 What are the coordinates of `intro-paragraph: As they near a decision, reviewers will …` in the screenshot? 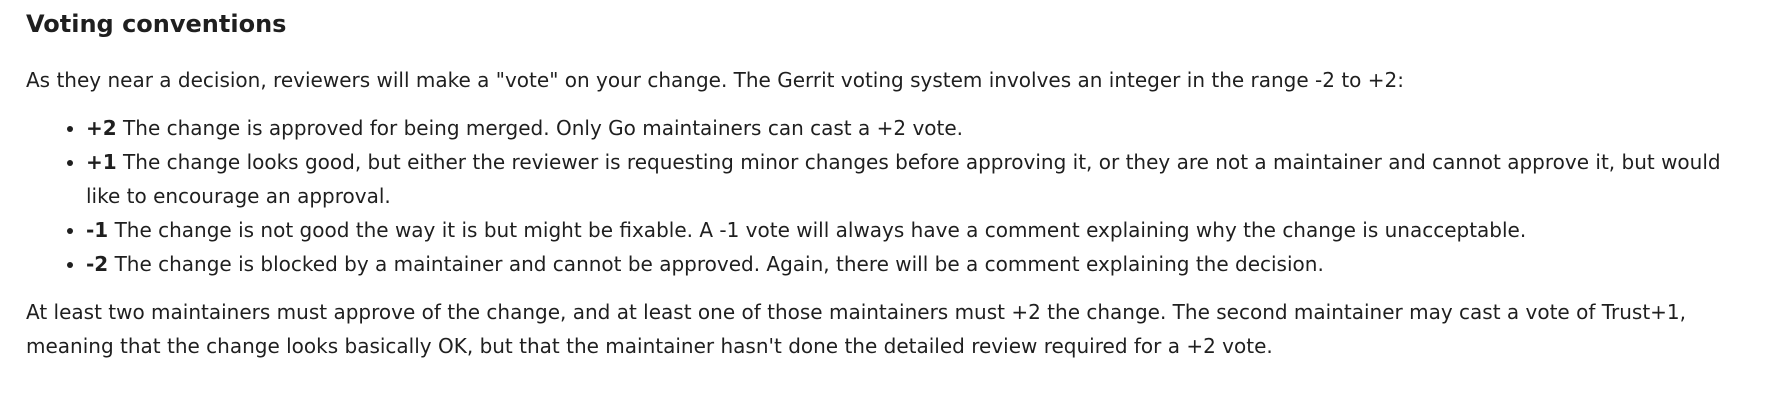 It's located at (715, 80).